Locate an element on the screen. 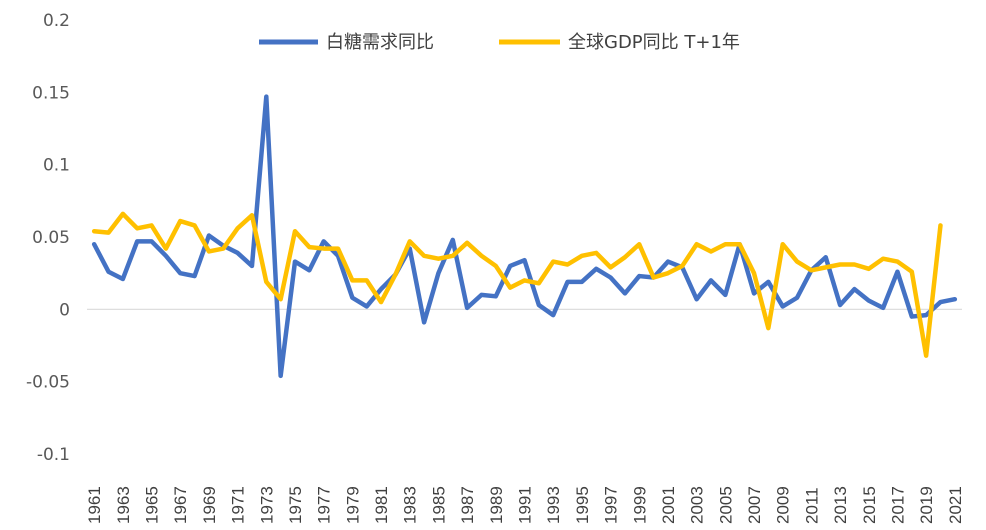 The height and width of the screenshot is (530, 986). x-tick-label: 2007 is located at coordinates (754, 505).